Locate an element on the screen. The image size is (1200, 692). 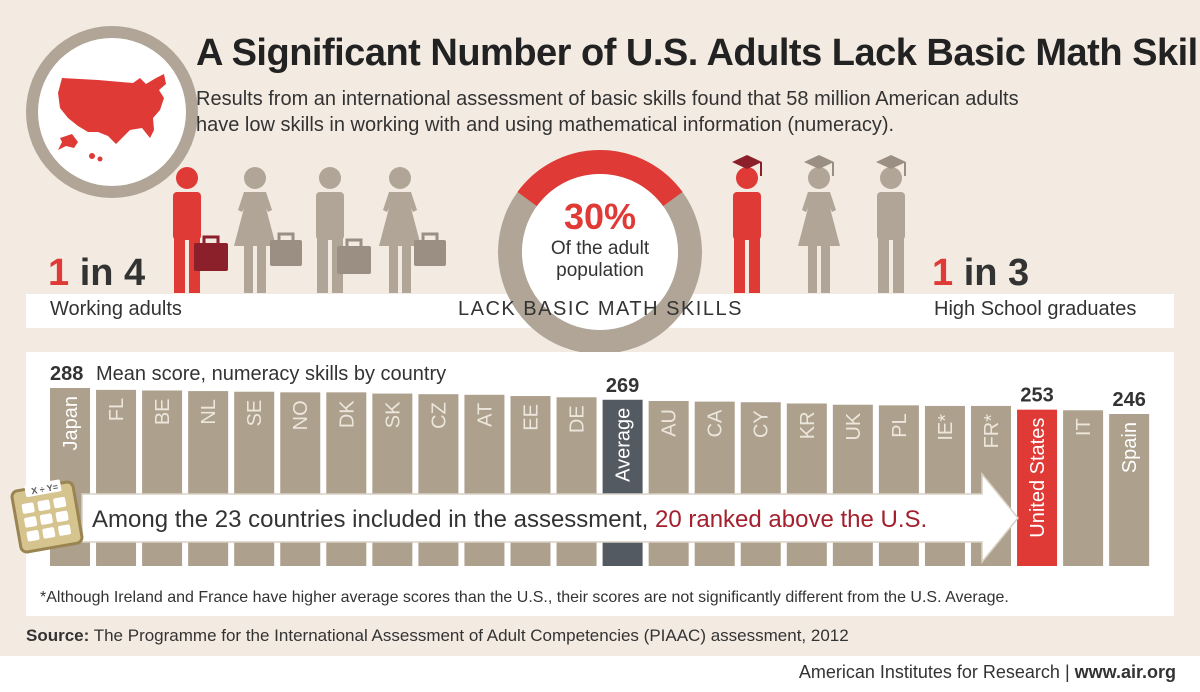
footer-site: www.air.org is located at coordinates (1125, 672).